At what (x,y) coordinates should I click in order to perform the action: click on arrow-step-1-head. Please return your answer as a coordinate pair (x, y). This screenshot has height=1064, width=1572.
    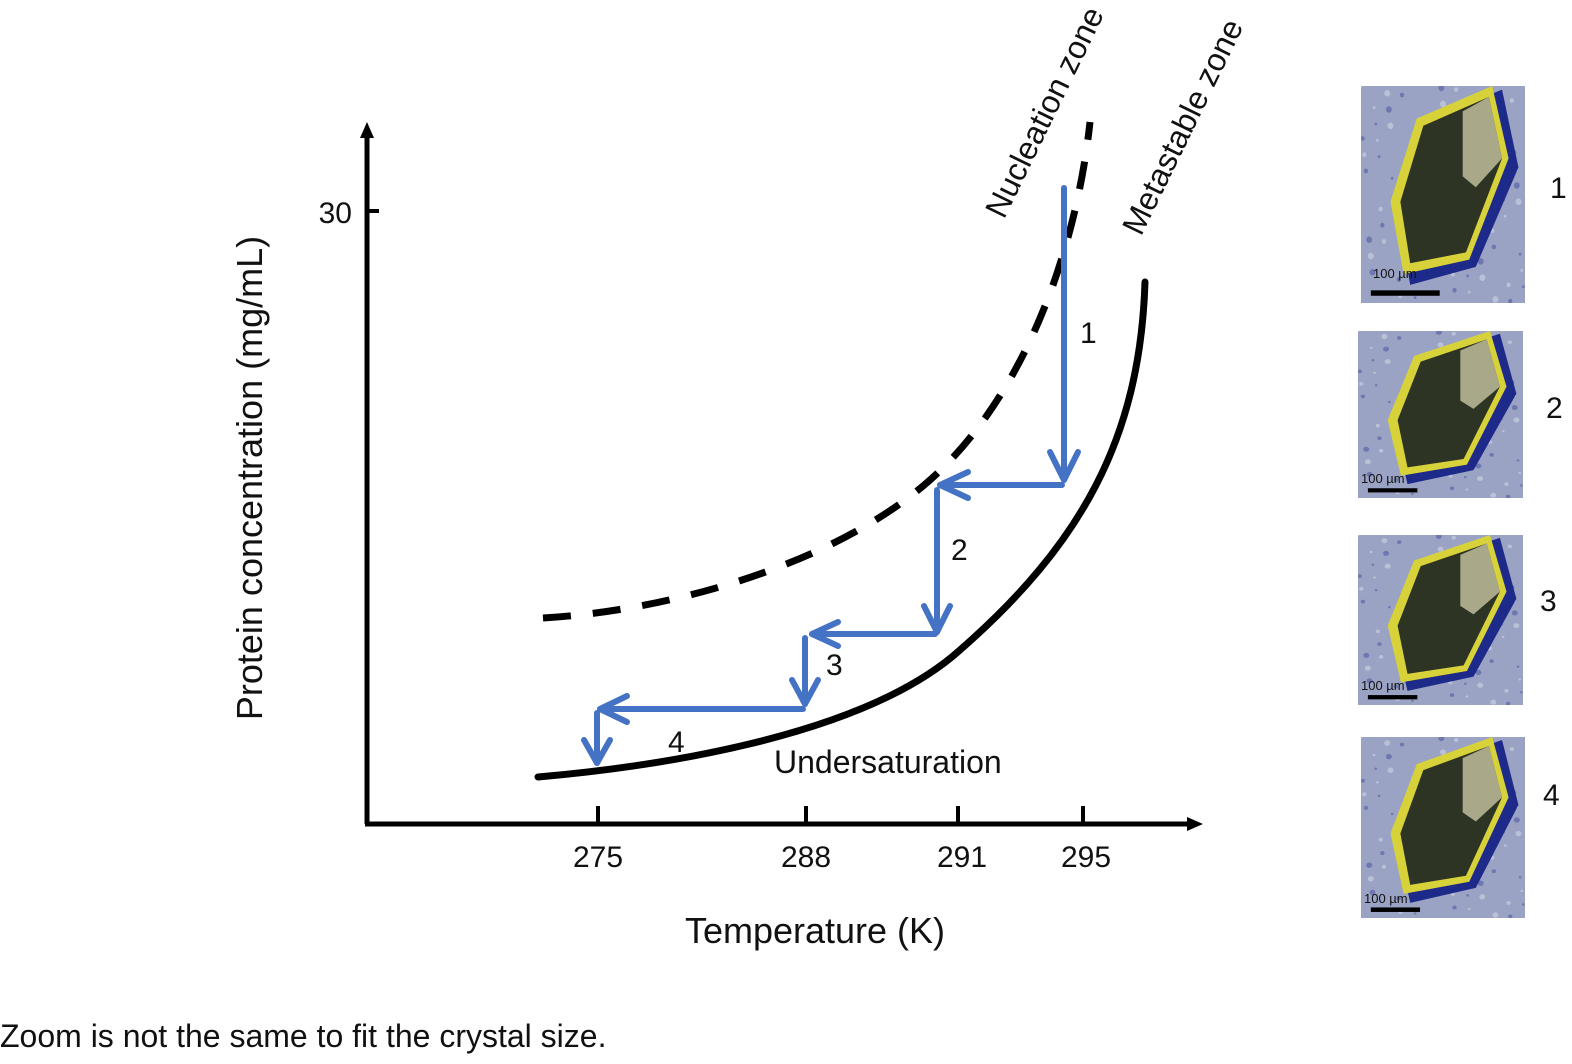
    Looking at the image, I should click on (1064, 466).